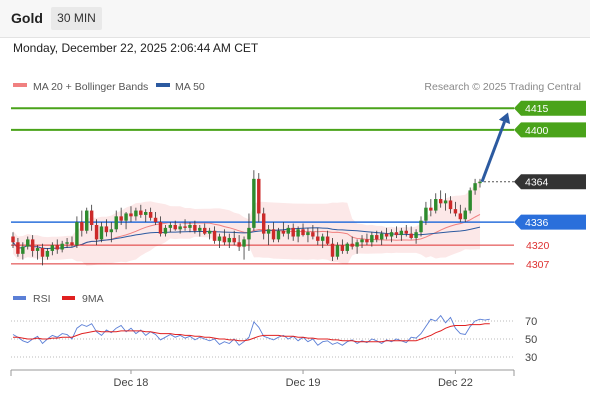 The image size is (590, 400). I want to click on resistance-level-label: 4415, so click(537, 109).